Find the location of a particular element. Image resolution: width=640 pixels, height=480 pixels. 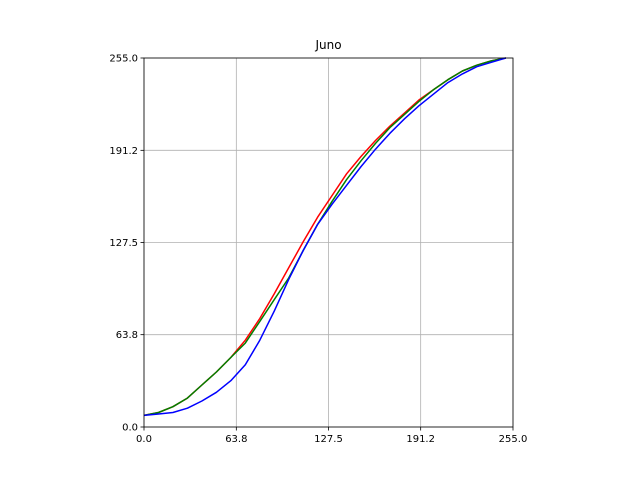

y-tick-label: 127.5 is located at coordinates (123, 243).